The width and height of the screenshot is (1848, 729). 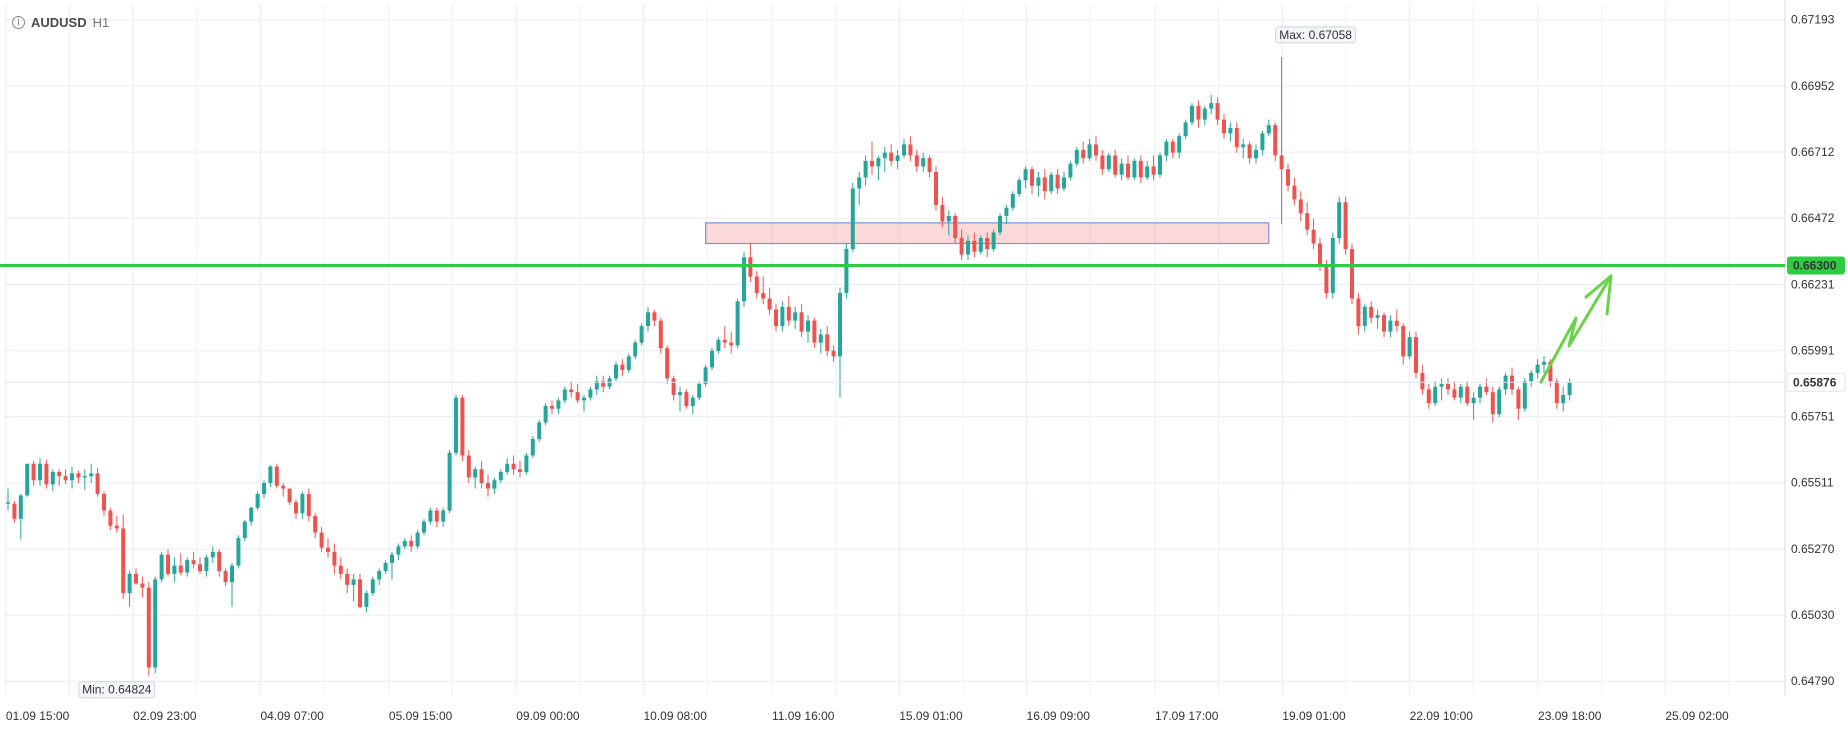 I want to click on info-icon: i, so click(x=18, y=22).